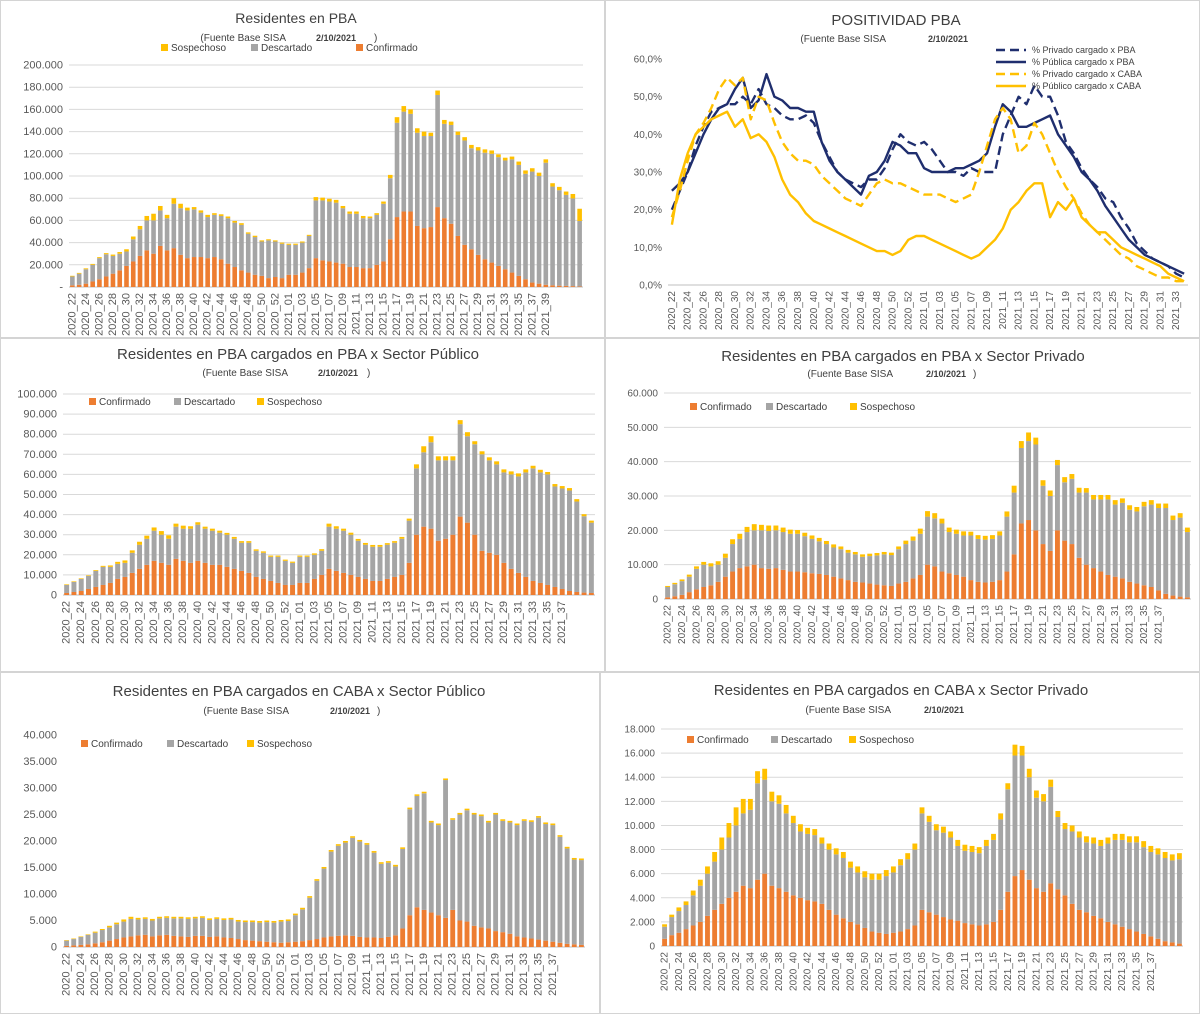 This screenshot has width=1200, height=1014. I want to click on x-tick-label: 2020_24, so click(682, 624).